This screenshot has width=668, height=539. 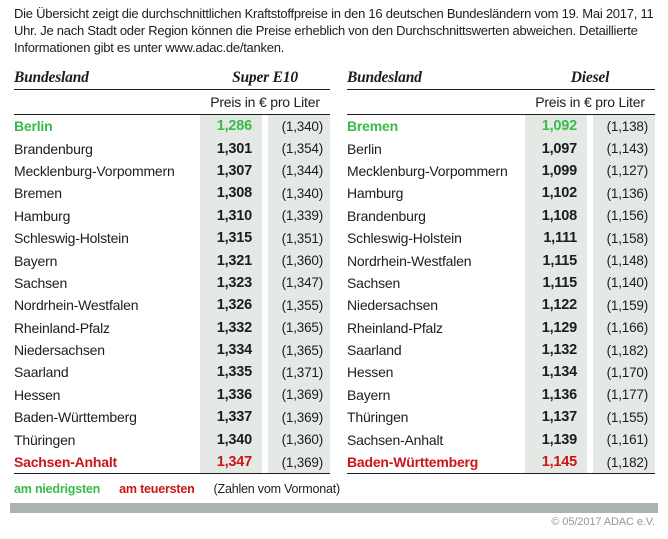 What do you see at coordinates (624, 439) in the screenshot?
I see `price-previous: (1,161)` at bounding box center [624, 439].